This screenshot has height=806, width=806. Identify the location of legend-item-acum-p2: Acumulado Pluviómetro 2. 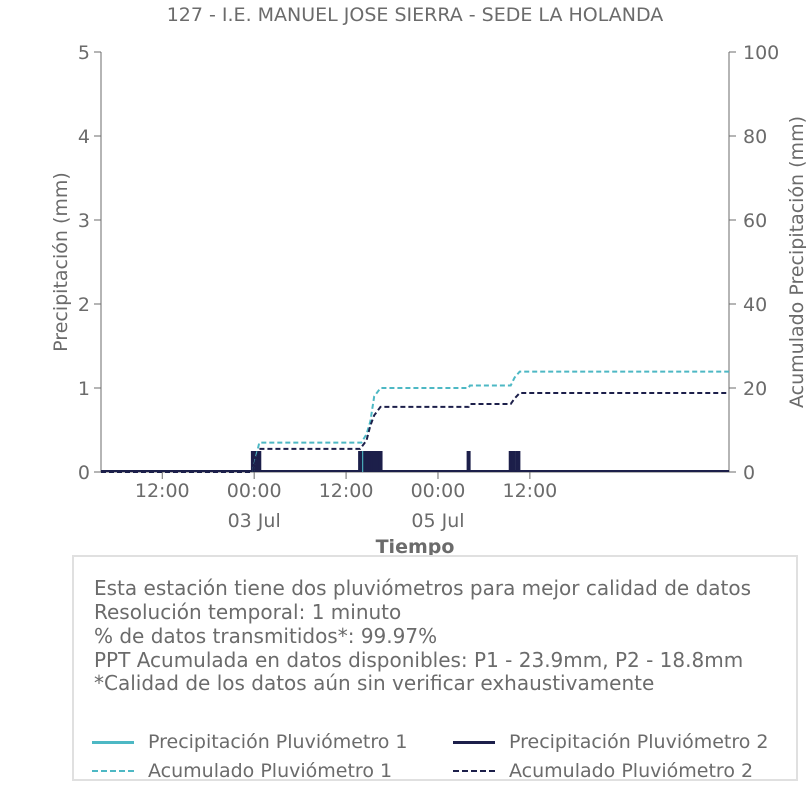
(603, 771).